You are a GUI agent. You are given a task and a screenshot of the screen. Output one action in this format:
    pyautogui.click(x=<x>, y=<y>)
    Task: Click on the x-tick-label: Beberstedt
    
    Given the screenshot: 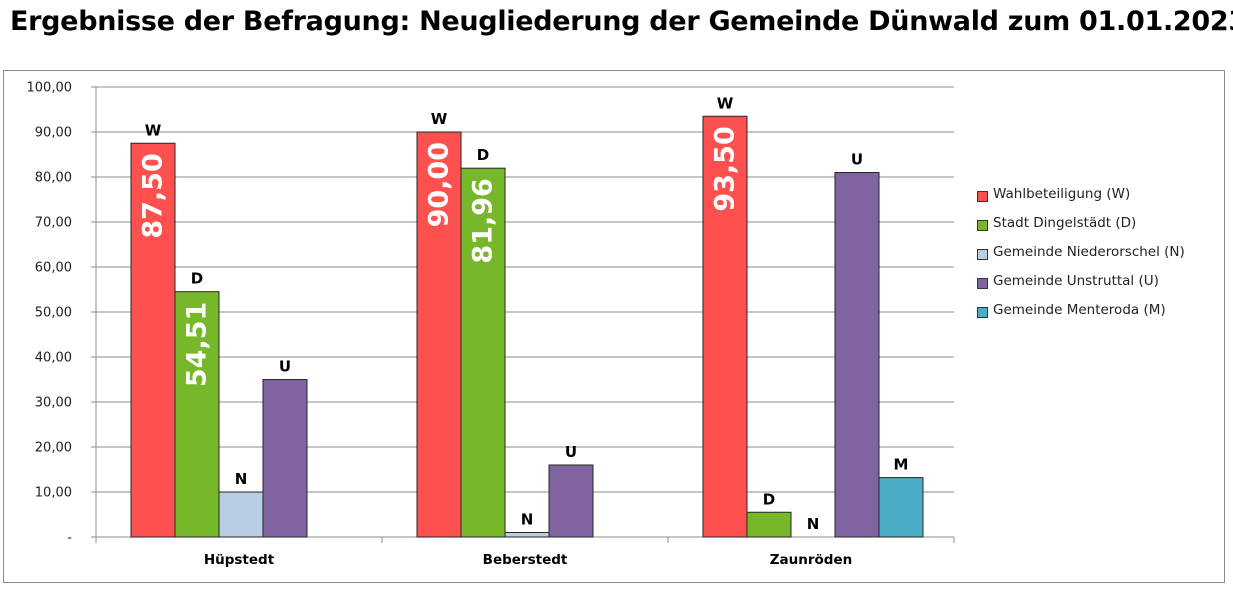 What is the action you would take?
    pyautogui.click(x=525, y=560)
    